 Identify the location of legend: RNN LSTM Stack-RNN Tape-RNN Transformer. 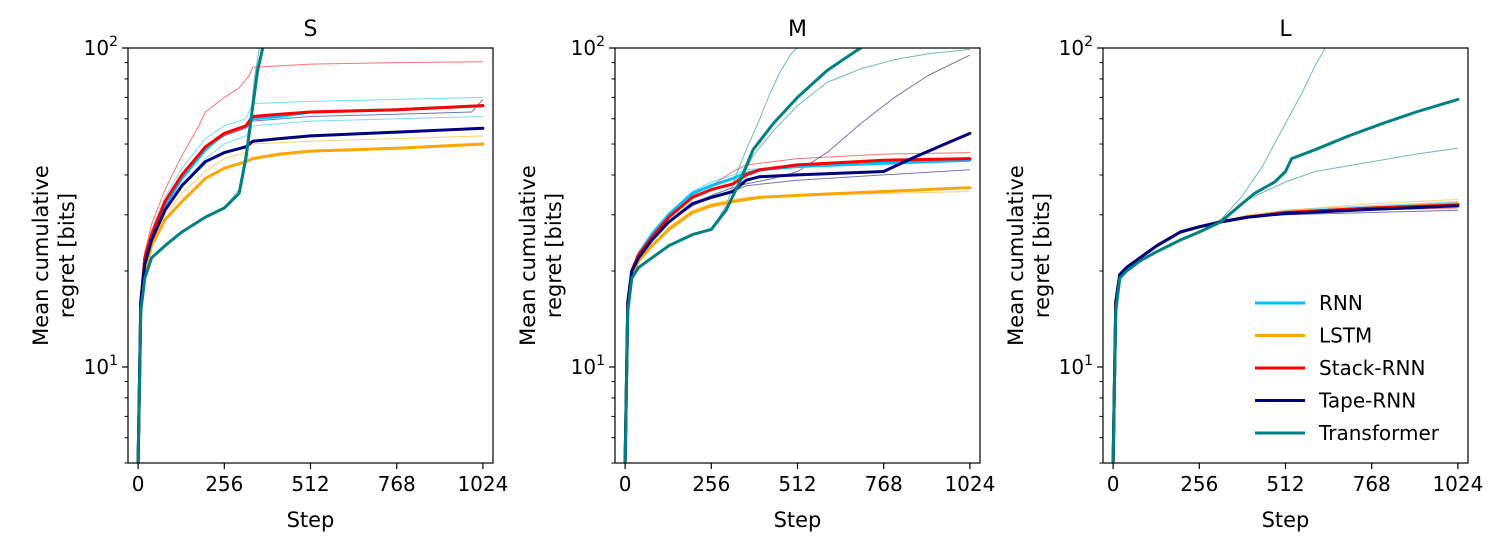
(1347, 368).